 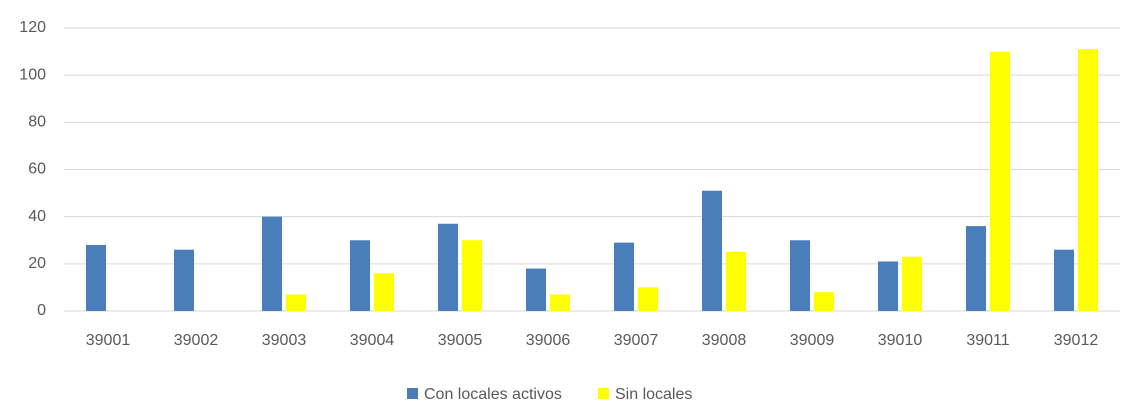 I want to click on y-tick-label: 80, so click(x=37, y=122).